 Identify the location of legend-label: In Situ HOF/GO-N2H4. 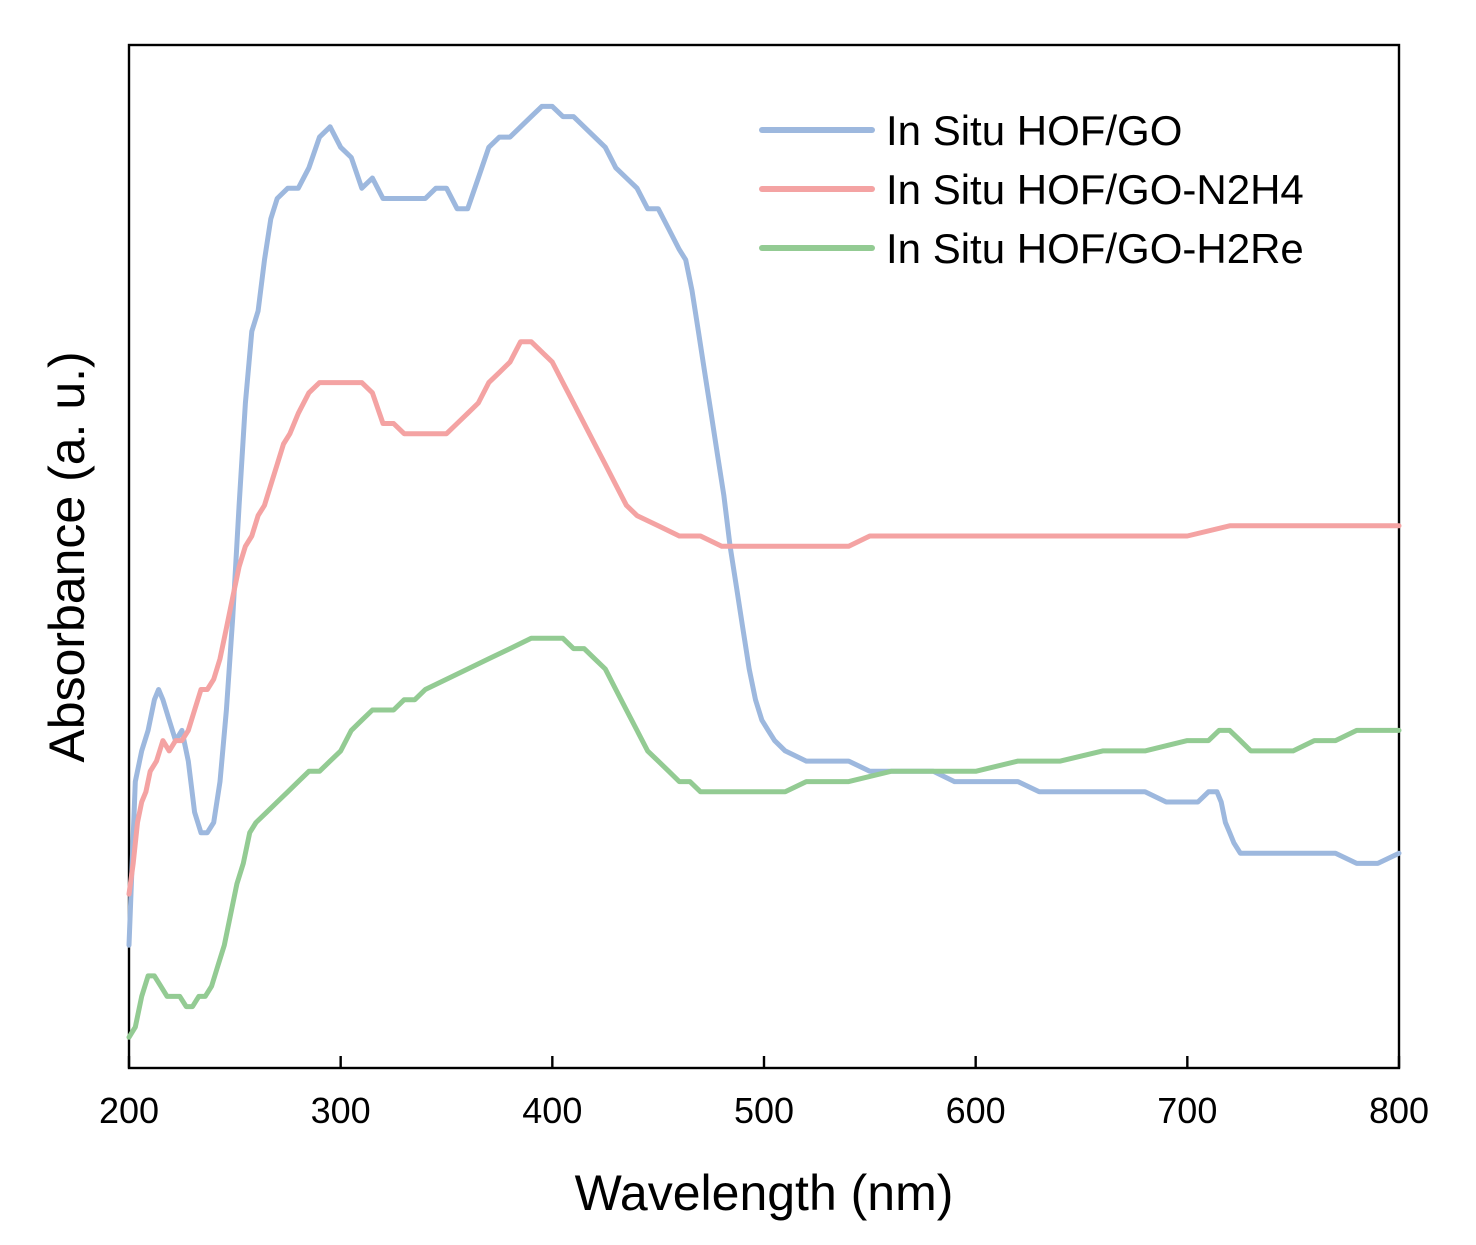
(1095, 189).